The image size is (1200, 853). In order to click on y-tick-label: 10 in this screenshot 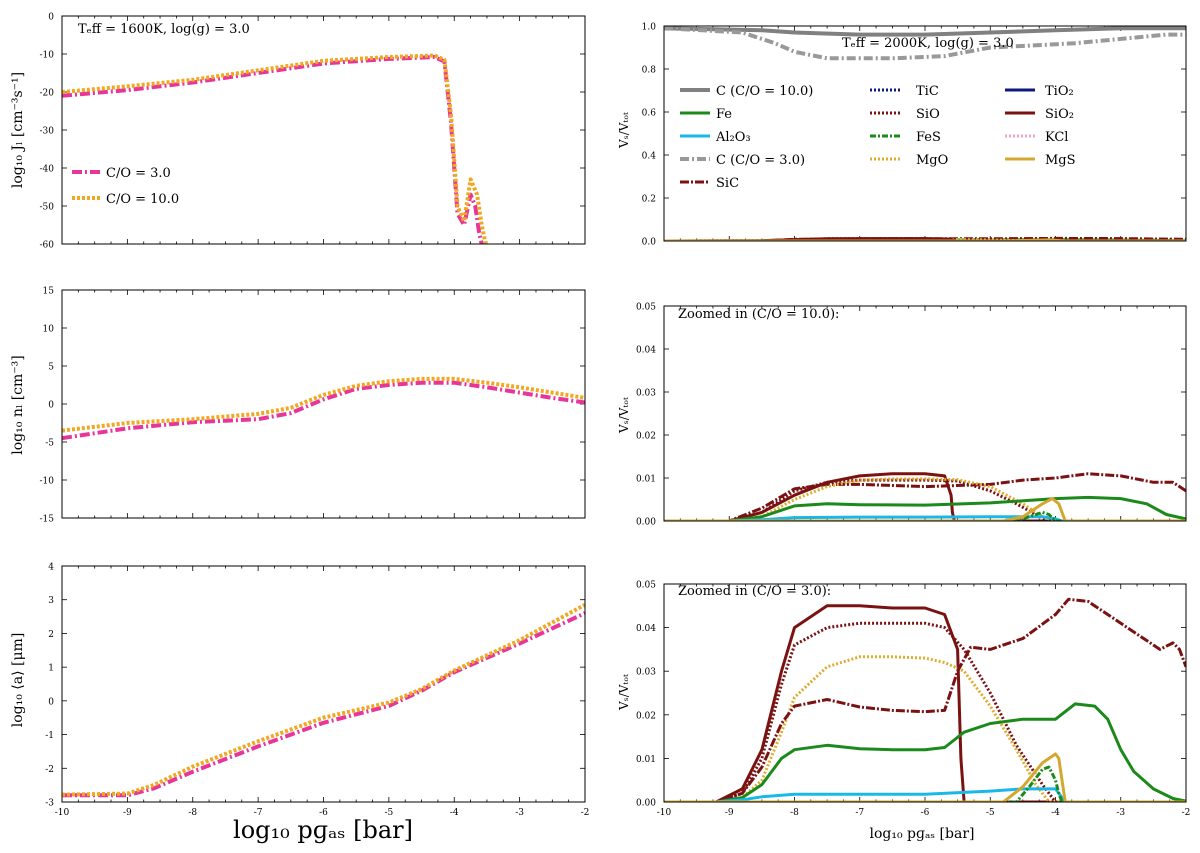, I will do `click(49, 330)`.